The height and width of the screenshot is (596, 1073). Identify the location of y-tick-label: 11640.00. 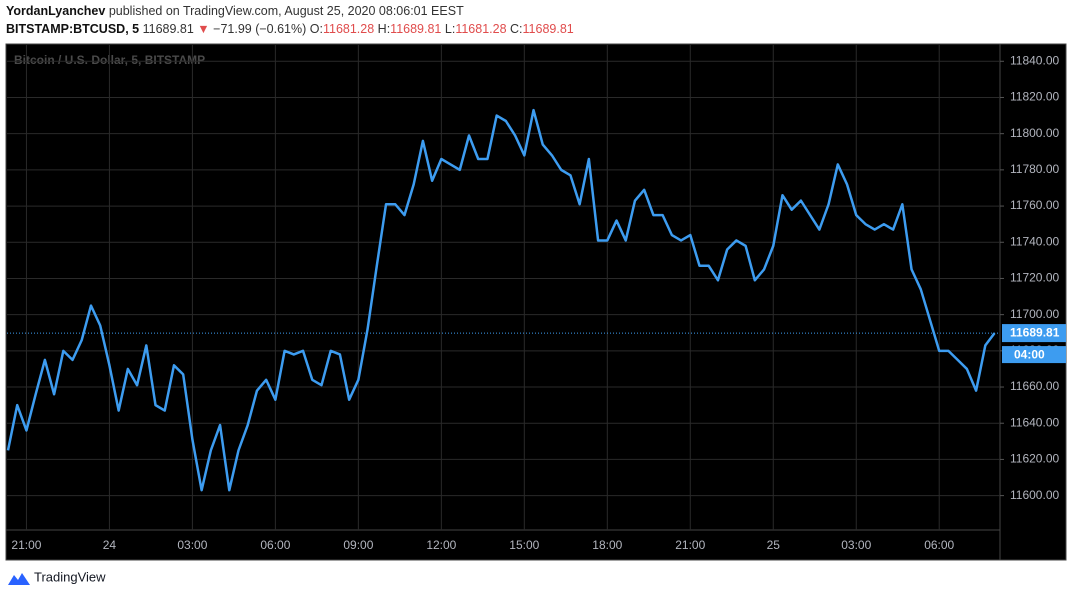
(1034, 422).